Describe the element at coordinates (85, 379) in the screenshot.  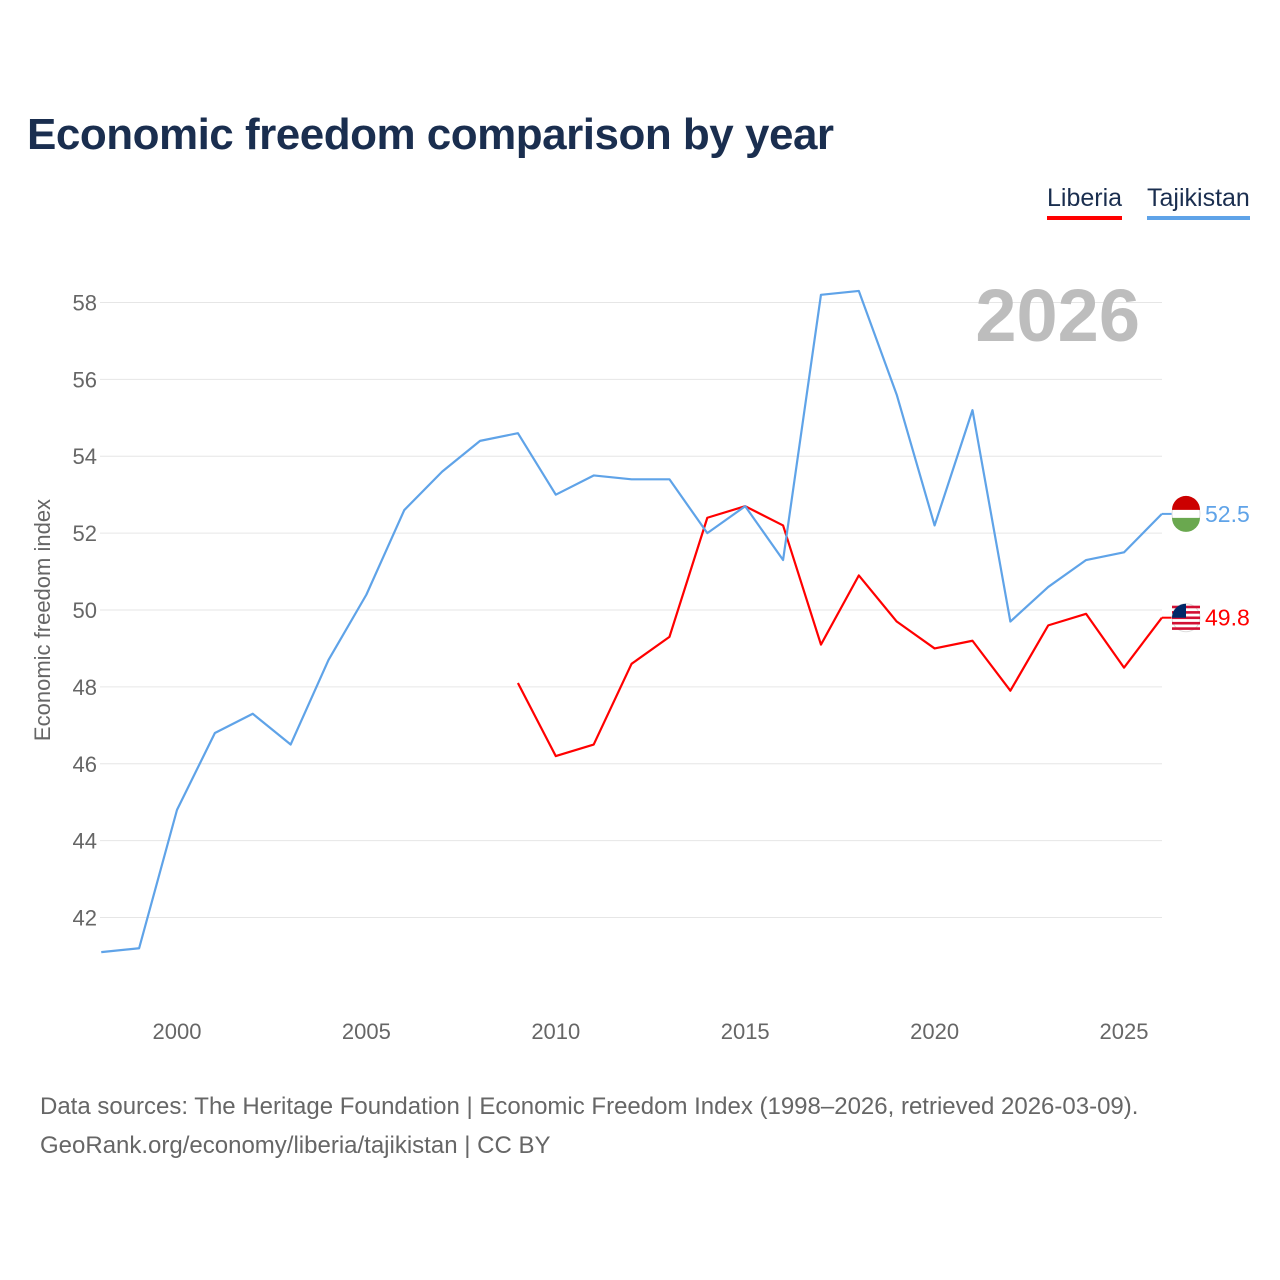
I see `y-tick-label: 56` at that location.